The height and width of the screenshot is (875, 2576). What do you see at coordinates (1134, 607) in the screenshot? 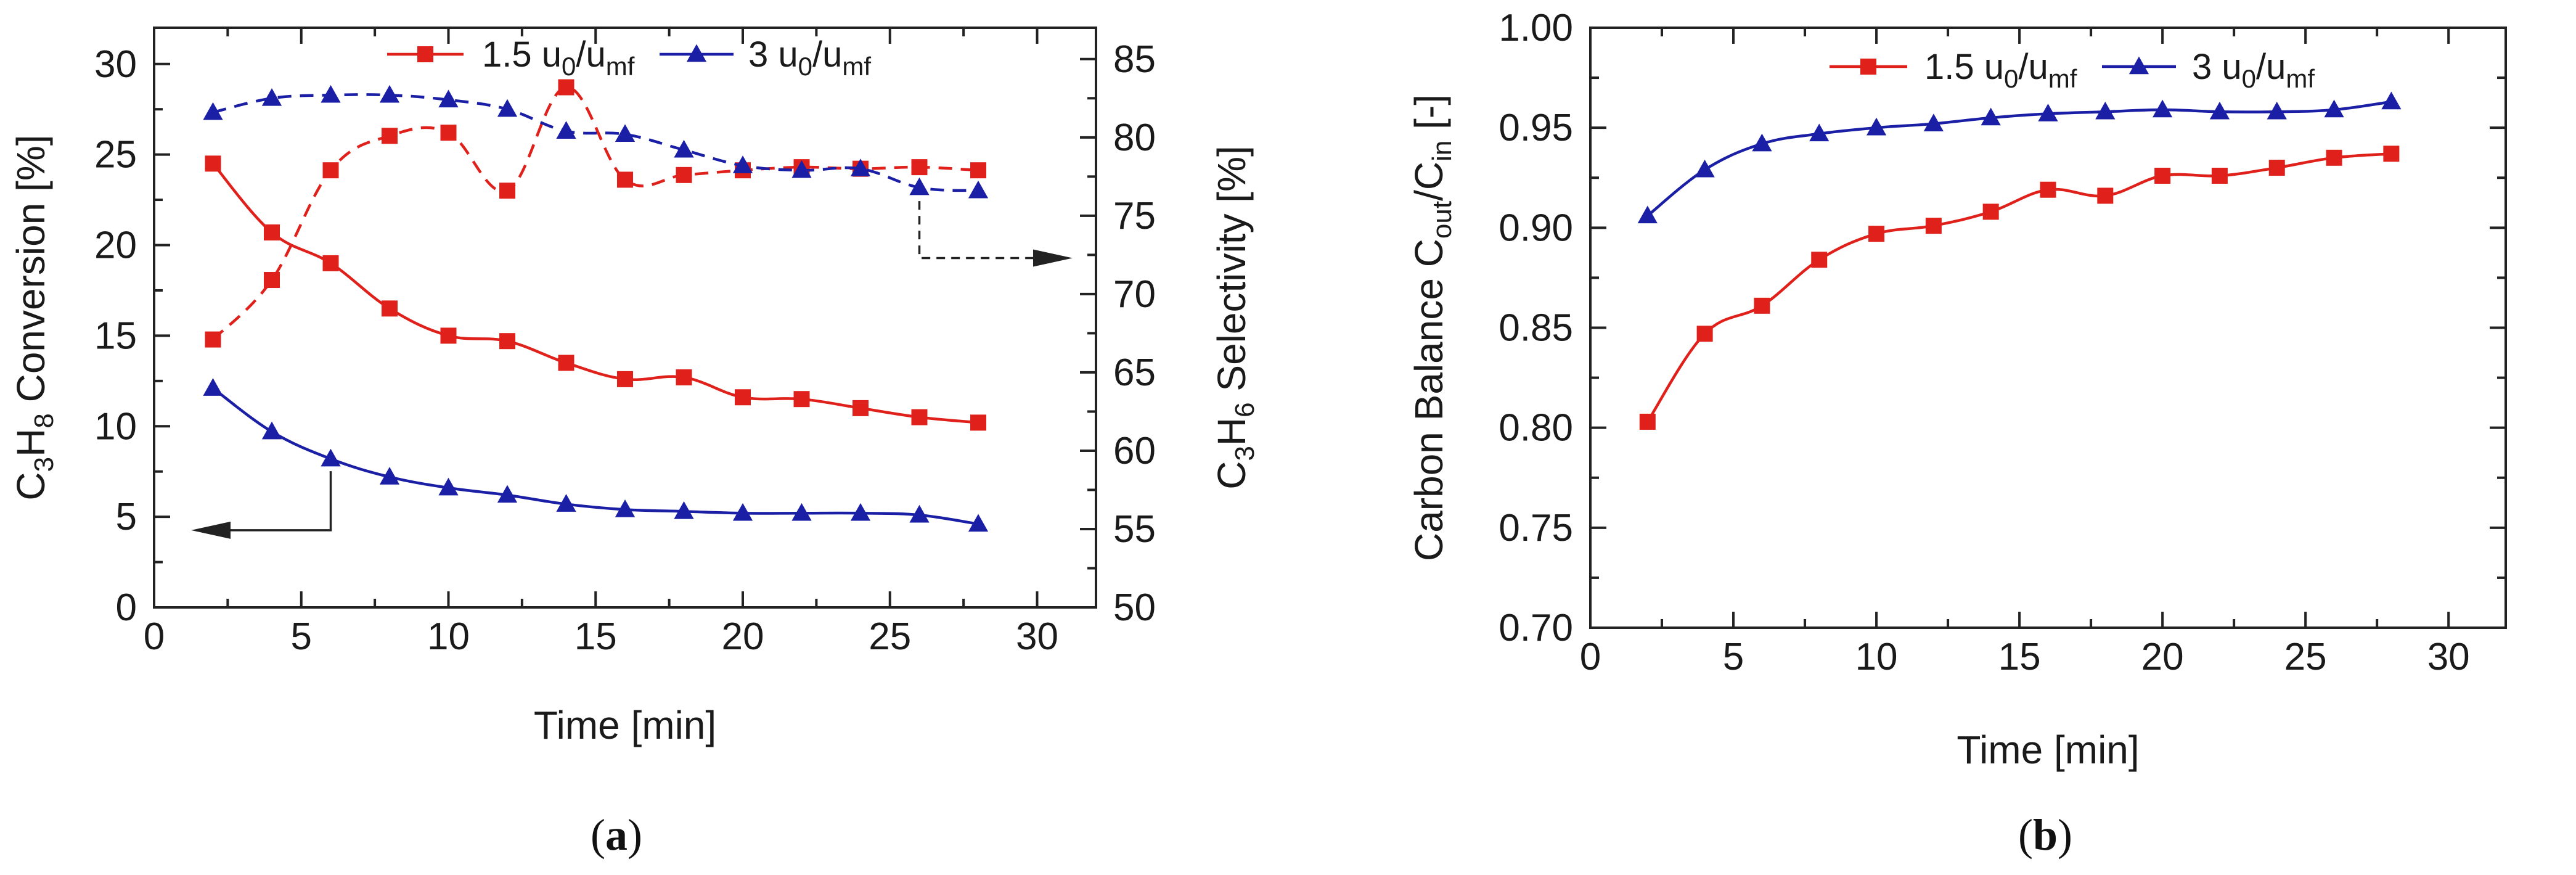
I see `y-right-tick-label: 50` at bounding box center [1134, 607].